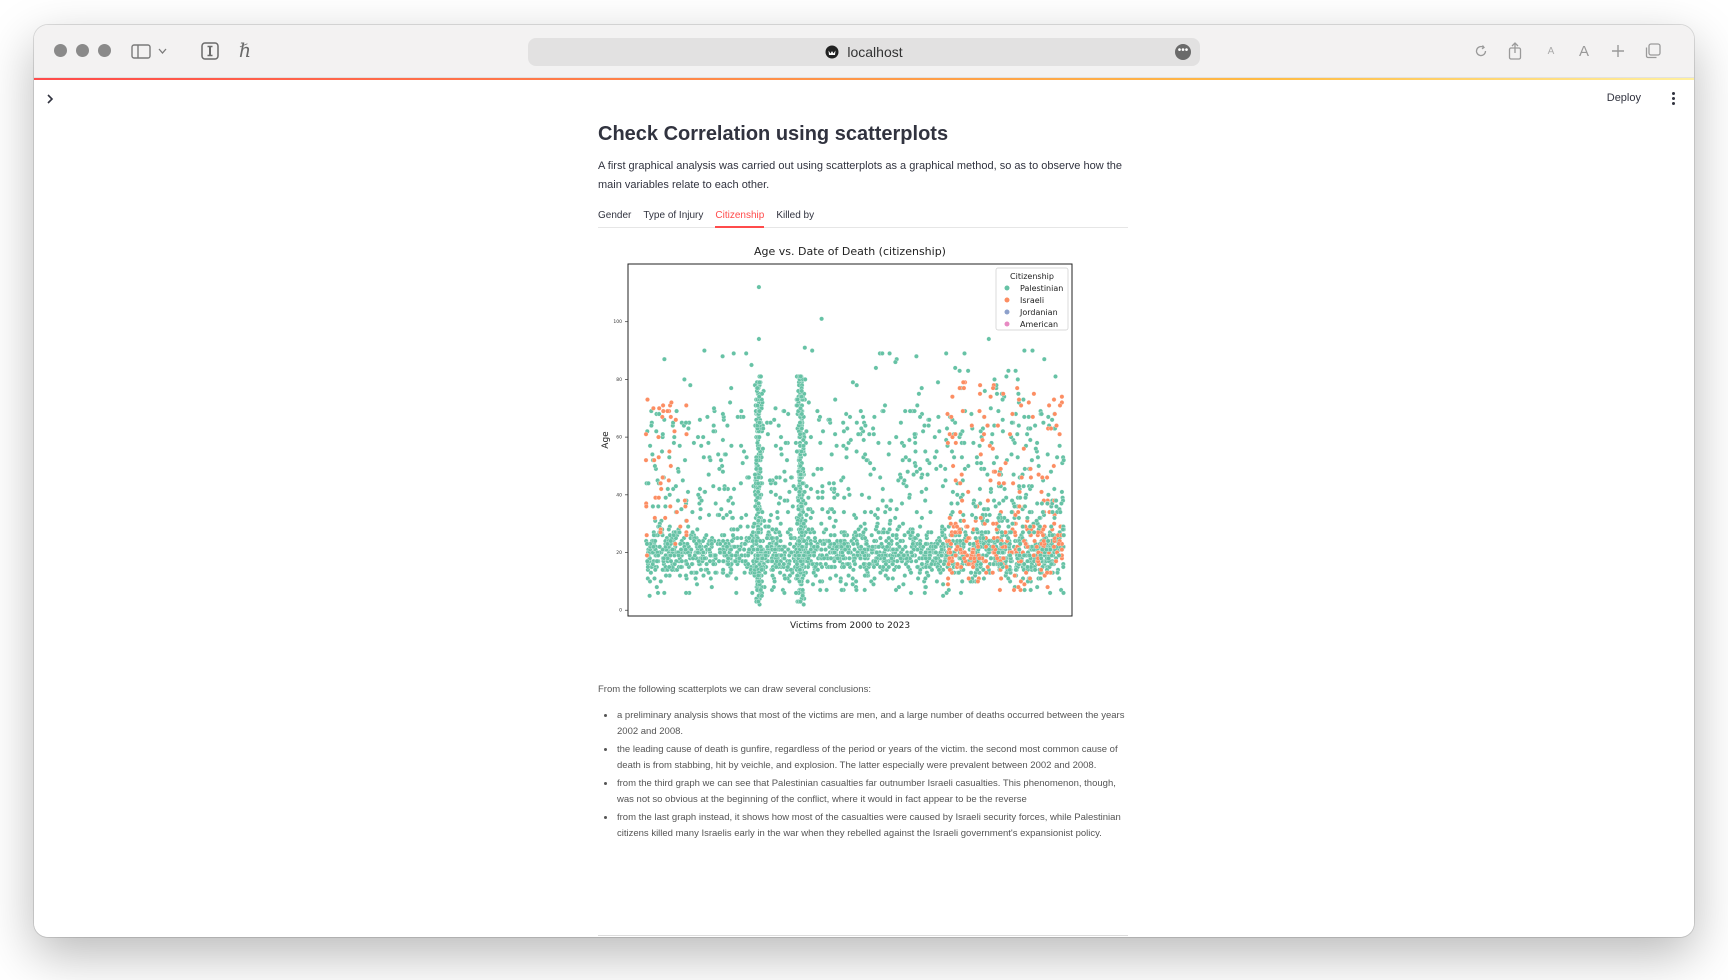  I want to click on tab-killed-by: Killed by, so click(795, 215).